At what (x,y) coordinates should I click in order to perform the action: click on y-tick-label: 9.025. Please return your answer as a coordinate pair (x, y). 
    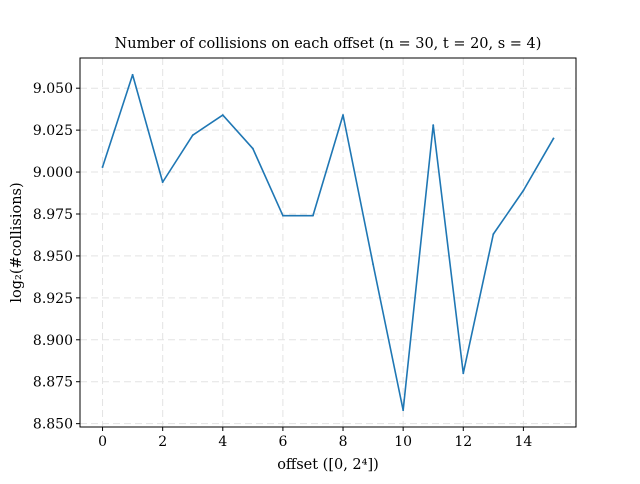
    Looking at the image, I should click on (53, 131).